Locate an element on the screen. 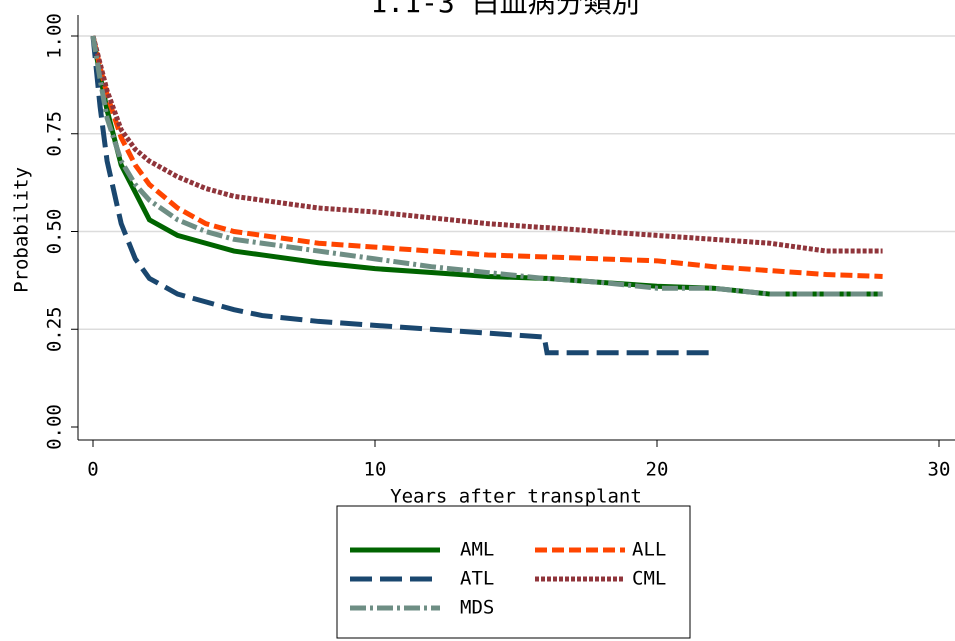  legend-label: MDS is located at coordinates (477, 608).